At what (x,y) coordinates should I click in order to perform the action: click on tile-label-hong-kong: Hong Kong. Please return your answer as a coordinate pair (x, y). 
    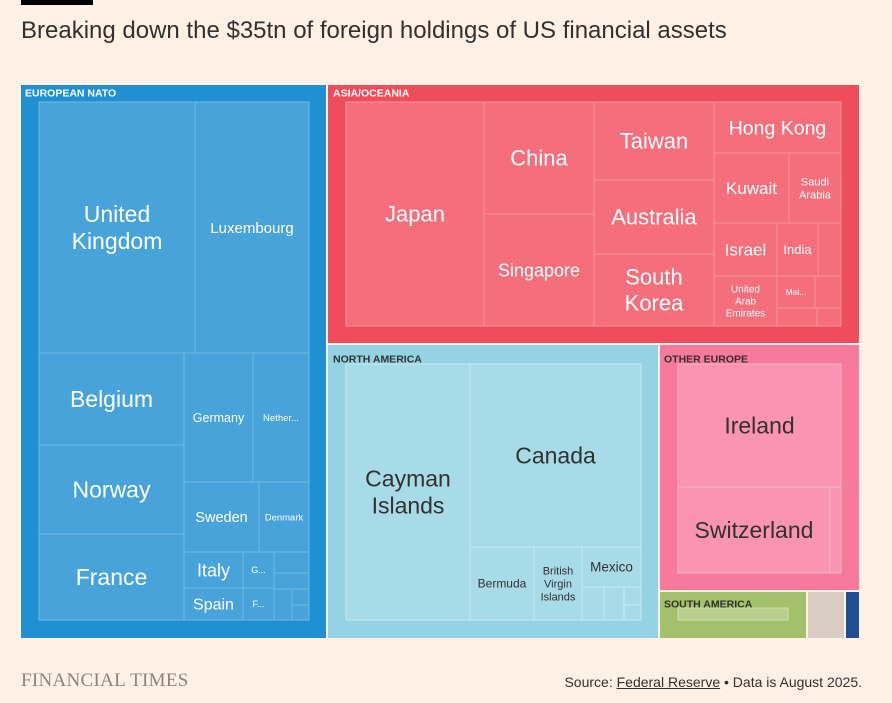
    Looking at the image, I should click on (778, 128).